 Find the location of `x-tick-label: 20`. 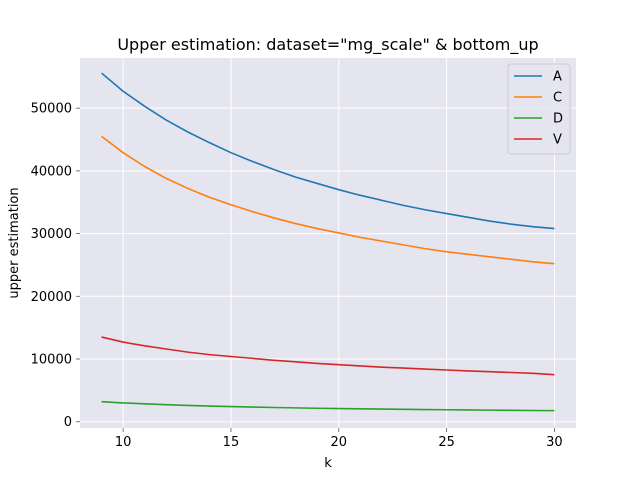

x-tick-label: 20 is located at coordinates (339, 442).